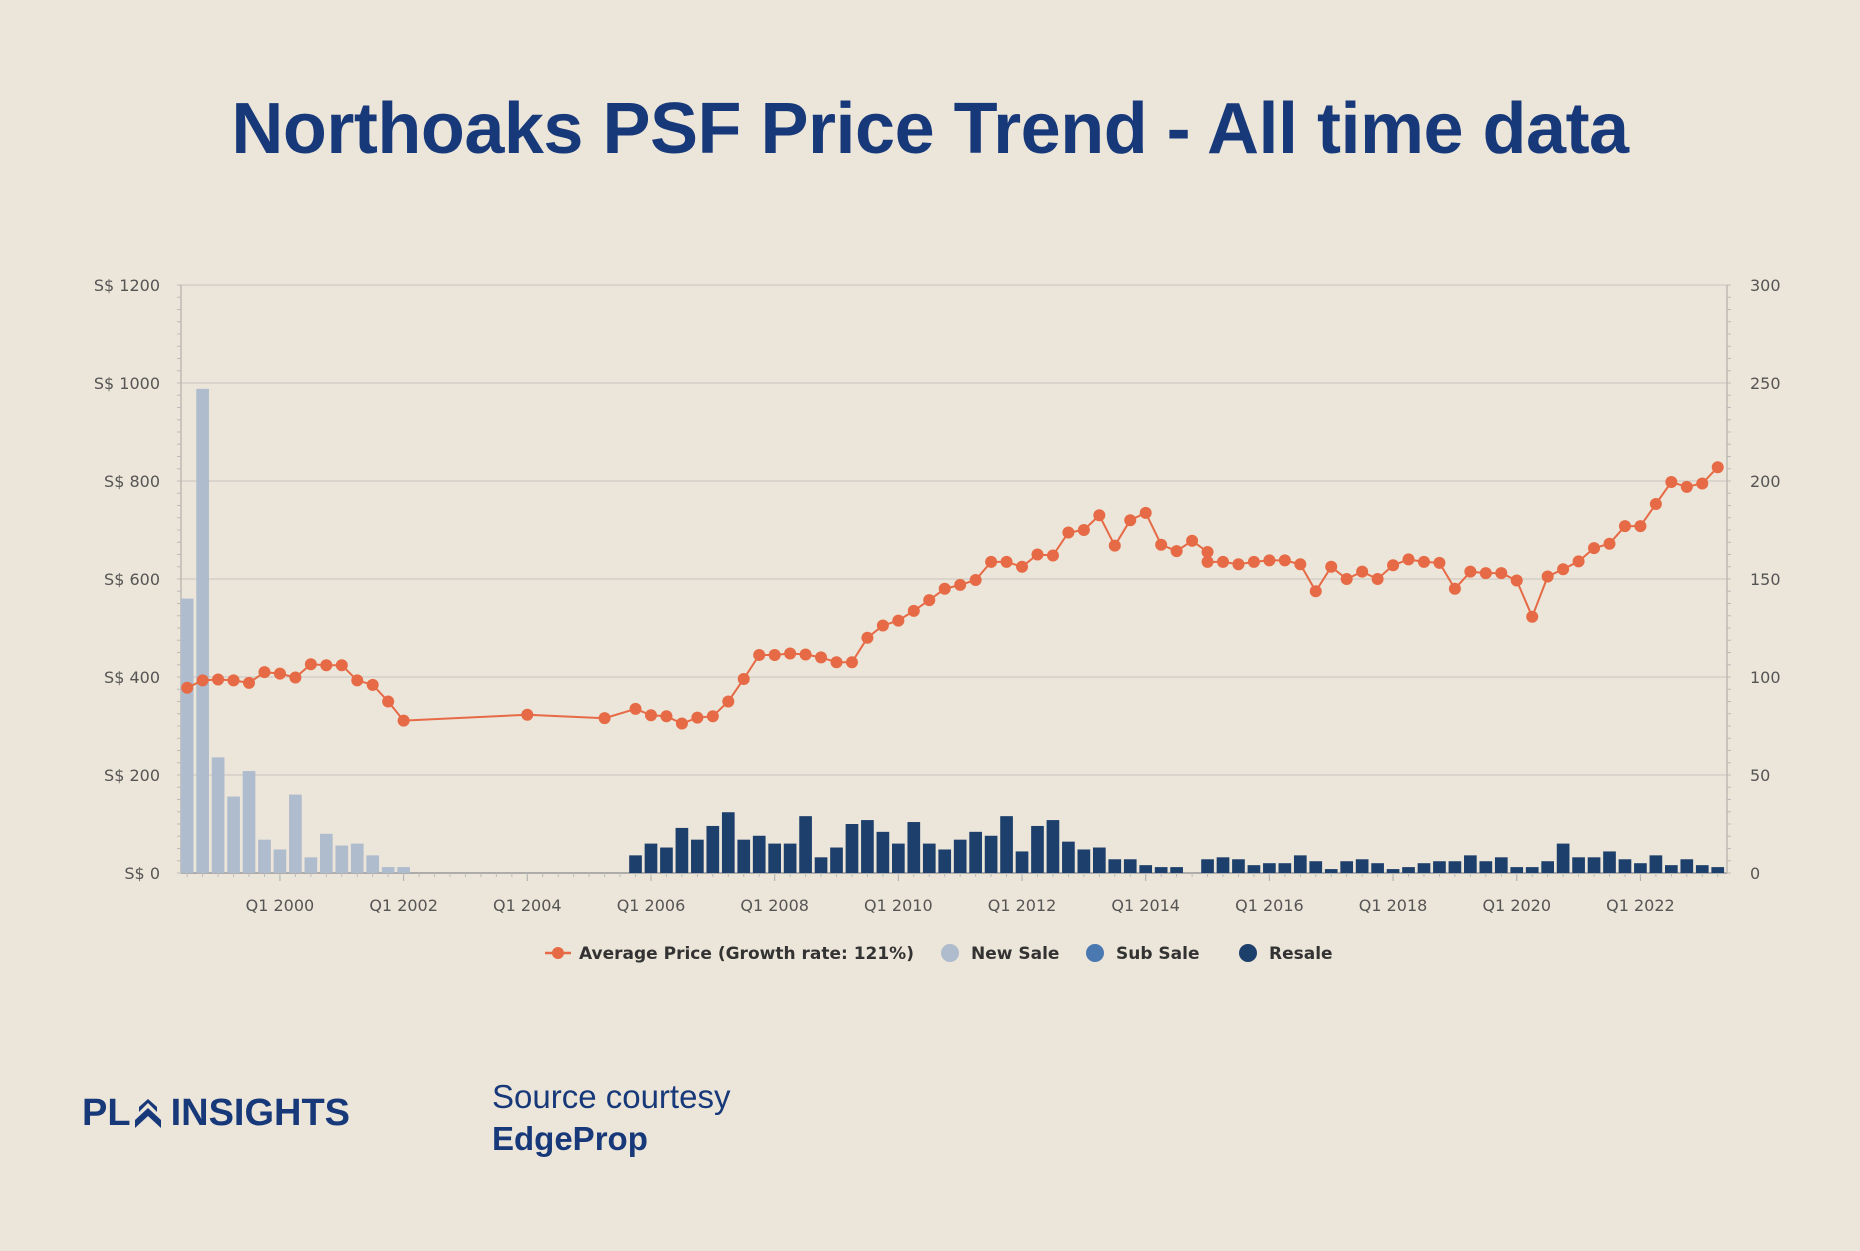  What do you see at coordinates (1301, 954) in the screenshot?
I see `legend-label: Resale` at bounding box center [1301, 954].